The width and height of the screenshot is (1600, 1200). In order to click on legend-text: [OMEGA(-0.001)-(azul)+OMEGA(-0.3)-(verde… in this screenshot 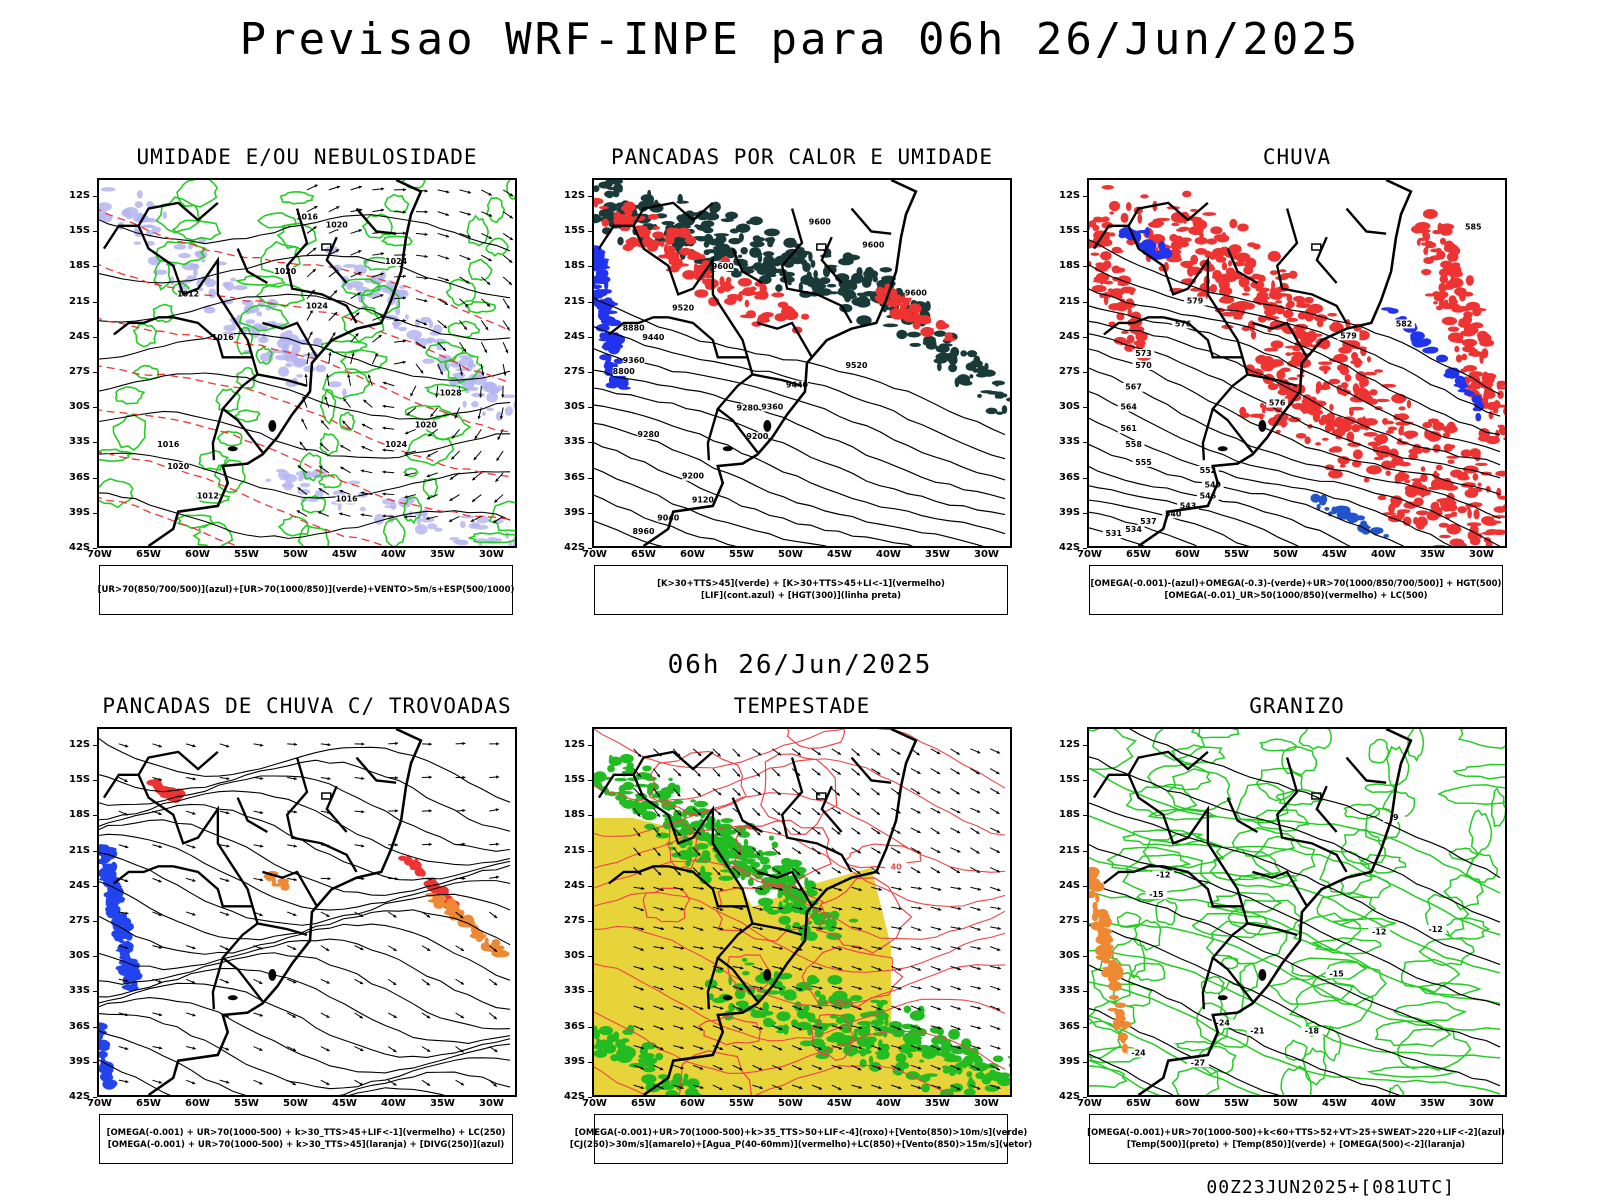, I will do `click(1296, 584)`.